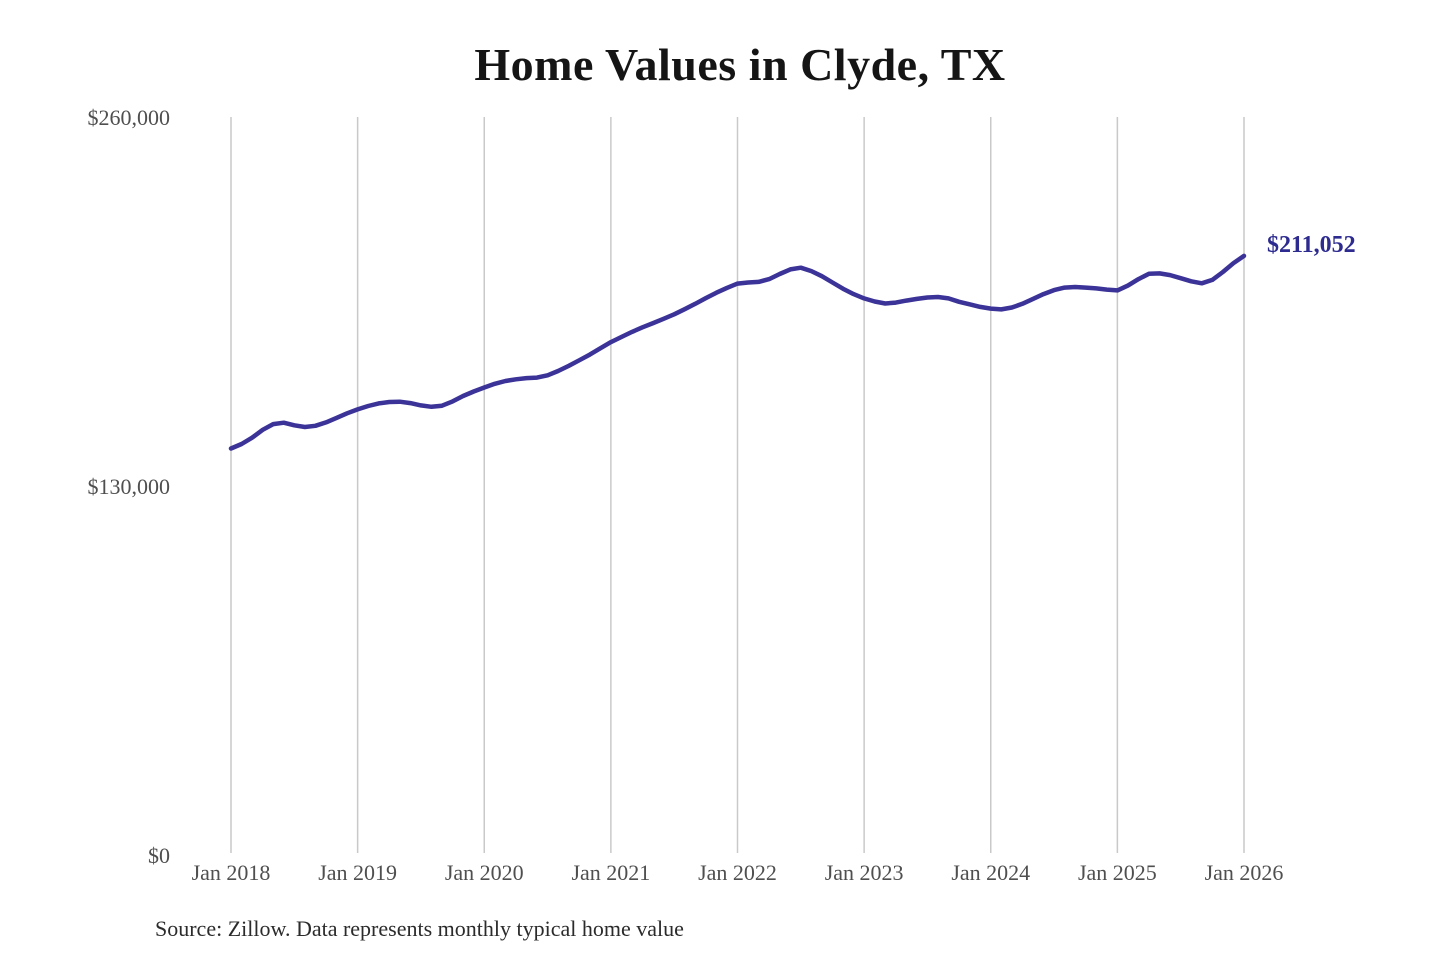  I want to click on x-tick-label: Jan 2022, so click(737, 872).